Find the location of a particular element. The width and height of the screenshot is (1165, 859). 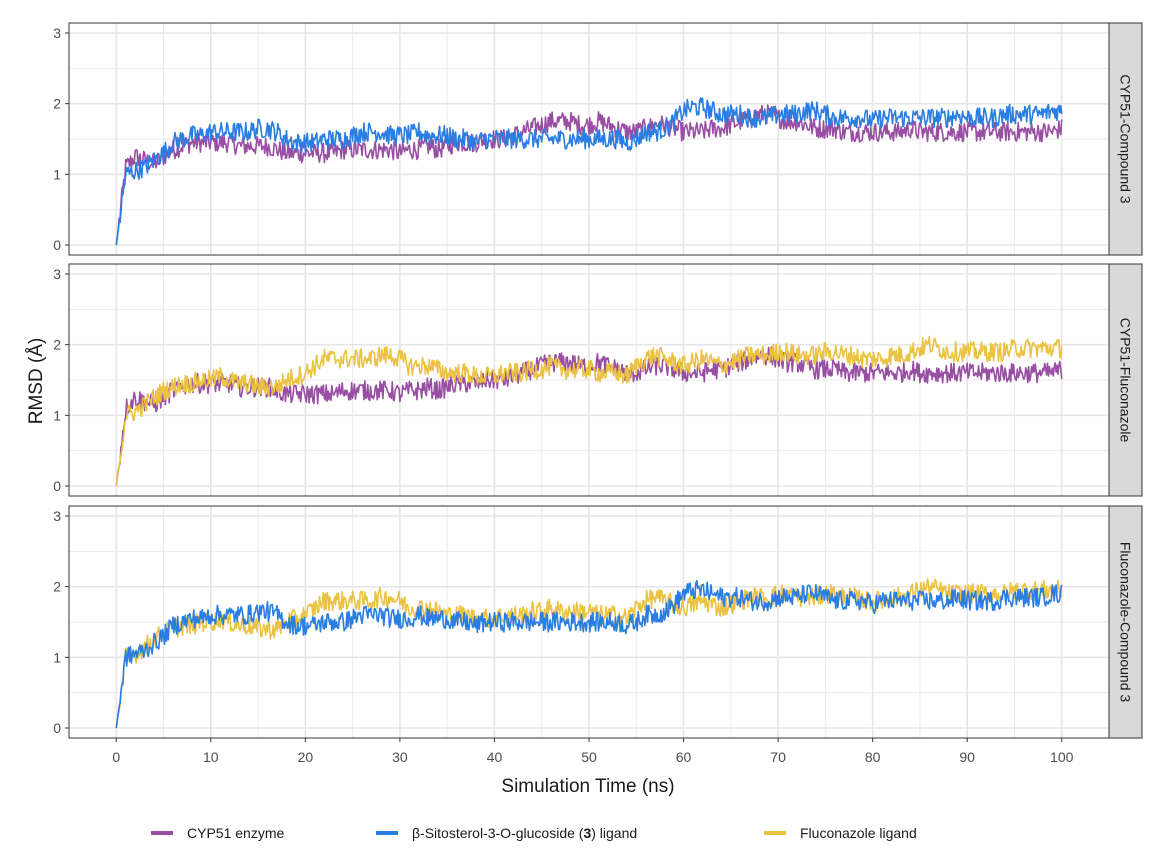

x-tick-label: 90 is located at coordinates (967, 757).